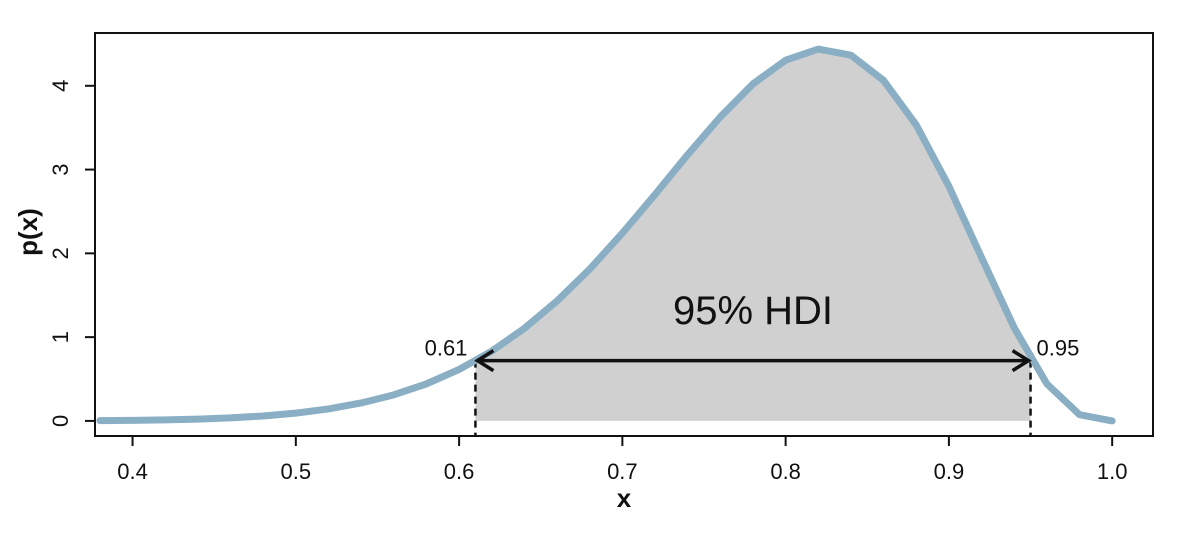 The height and width of the screenshot is (538, 1178). I want to click on x-tick-label: 0.4, so click(132, 471).